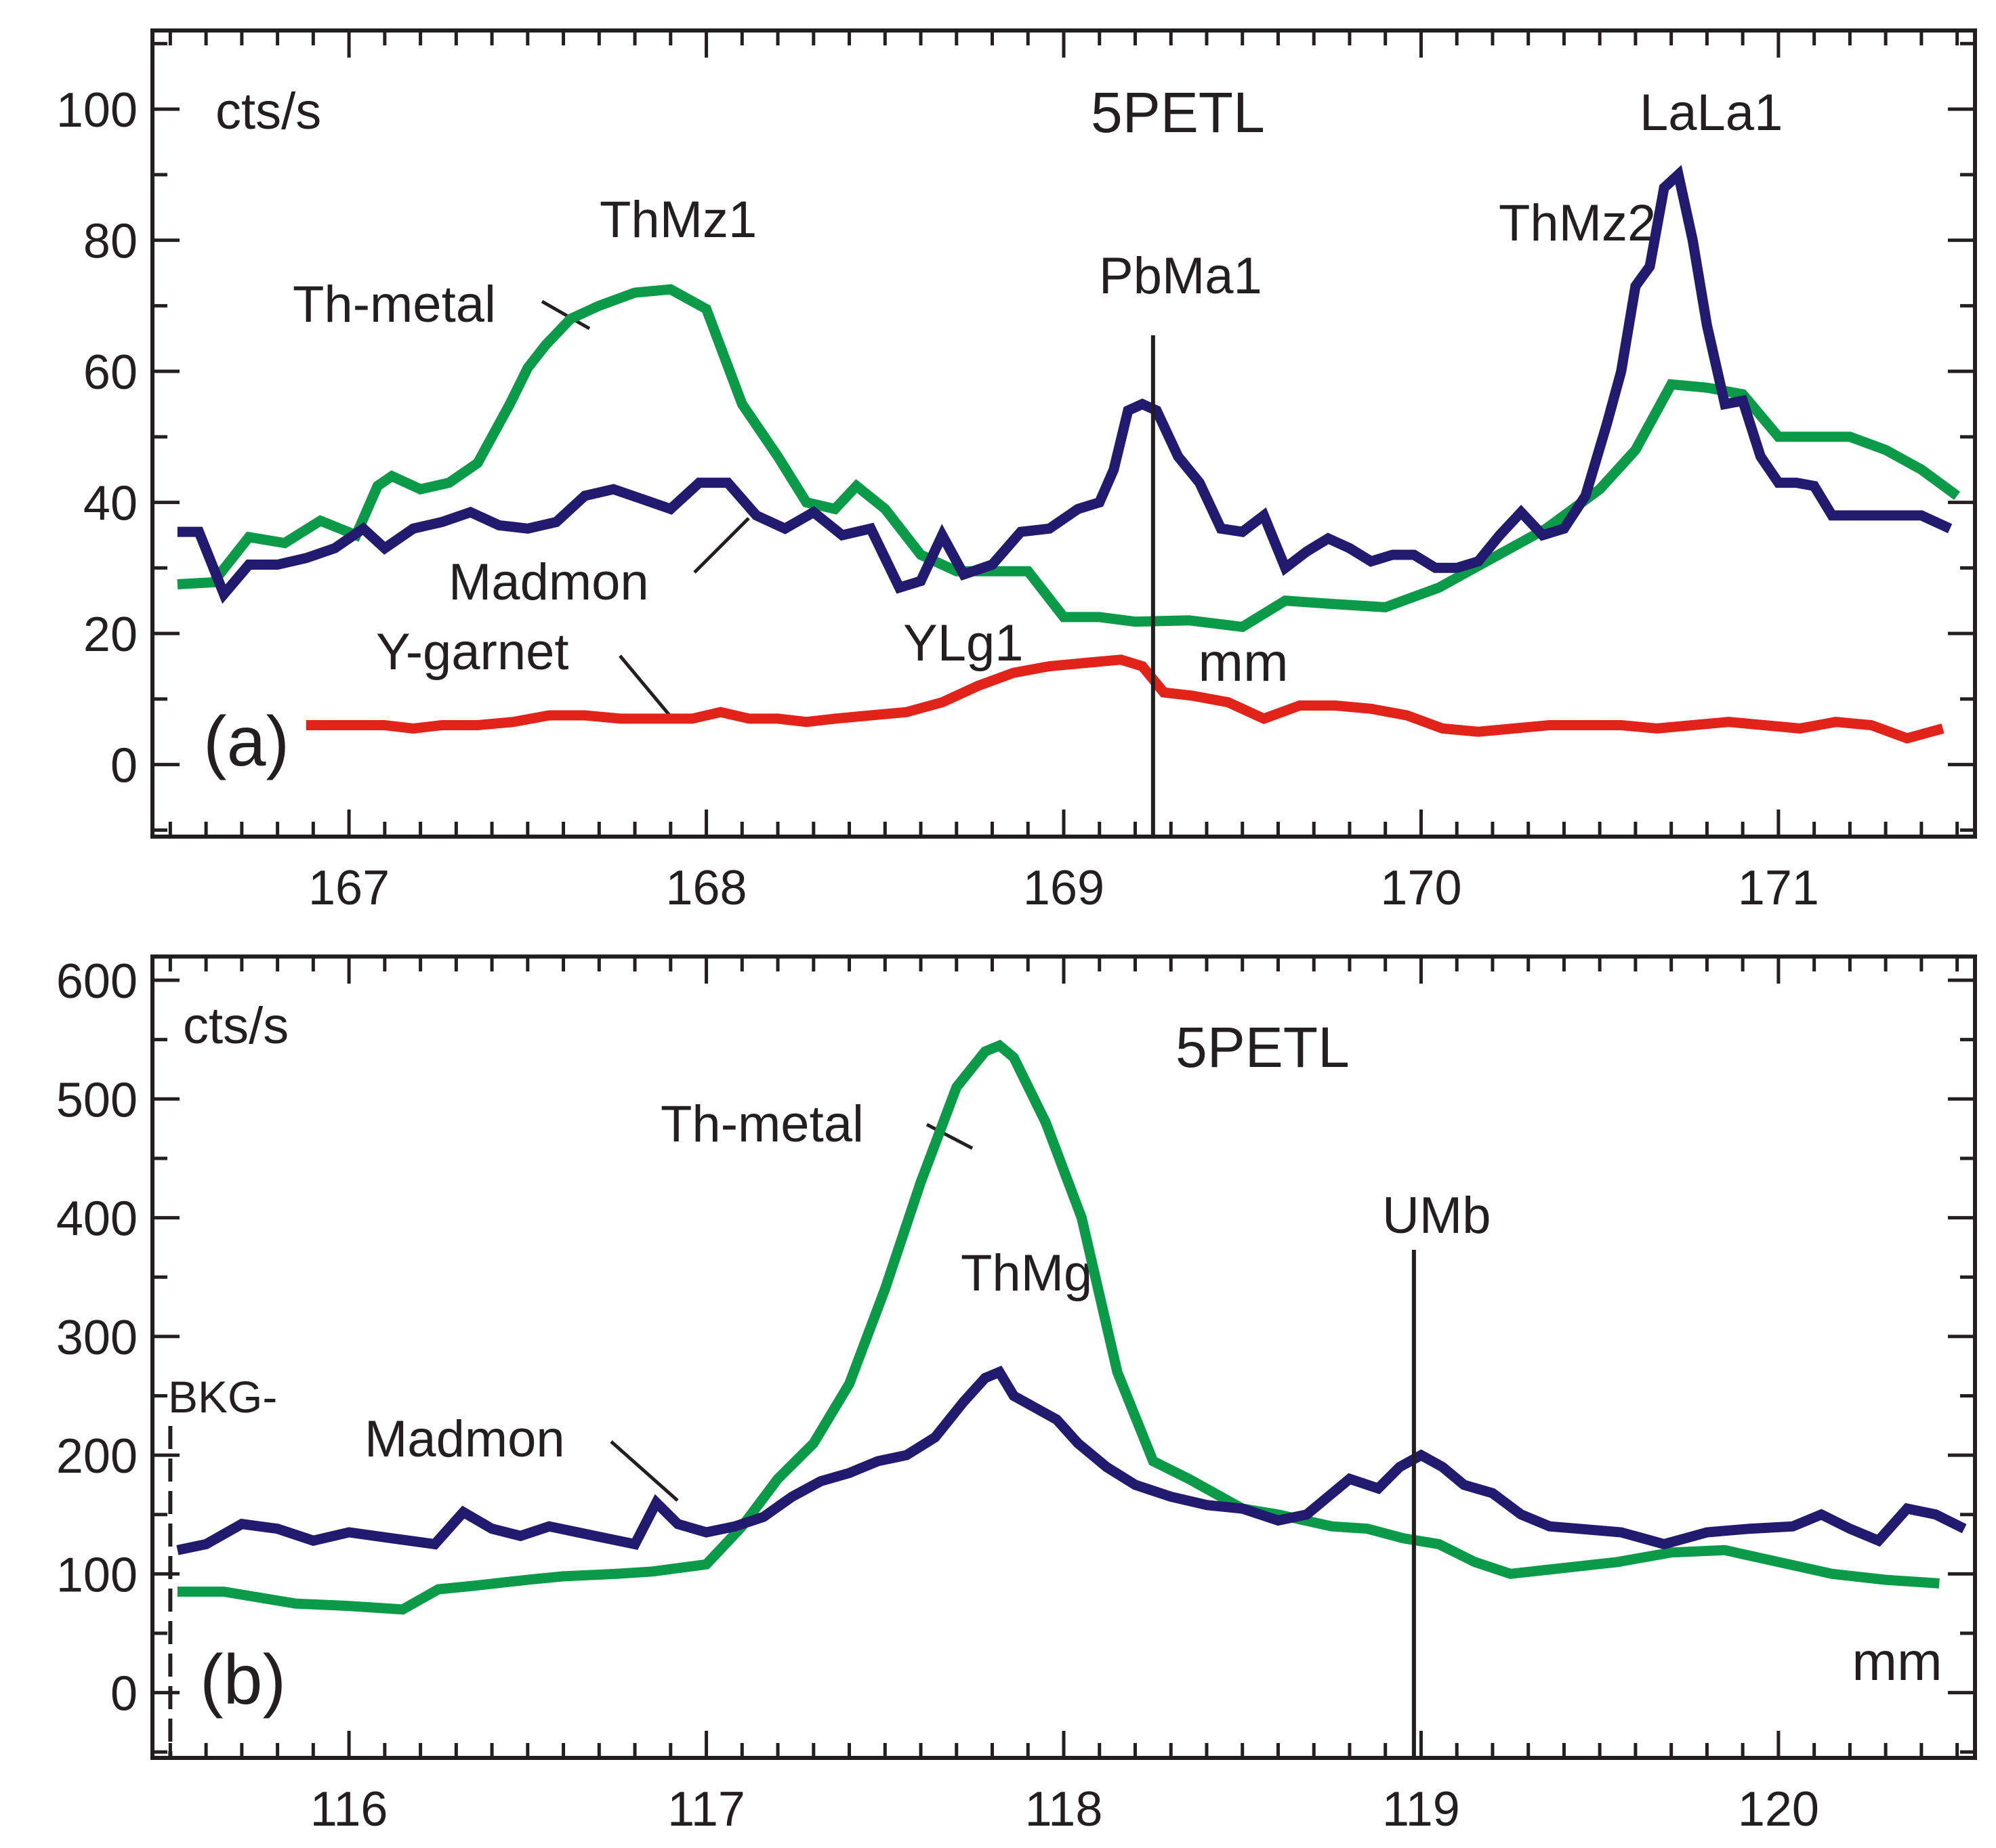 The height and width of the screenshot is (1848, 1996). What do you see at coordinates (762, 1124) in the screenshot?
I see `panel-b-label-th-metal: Th-metal` at bounding box center [762, 1124].